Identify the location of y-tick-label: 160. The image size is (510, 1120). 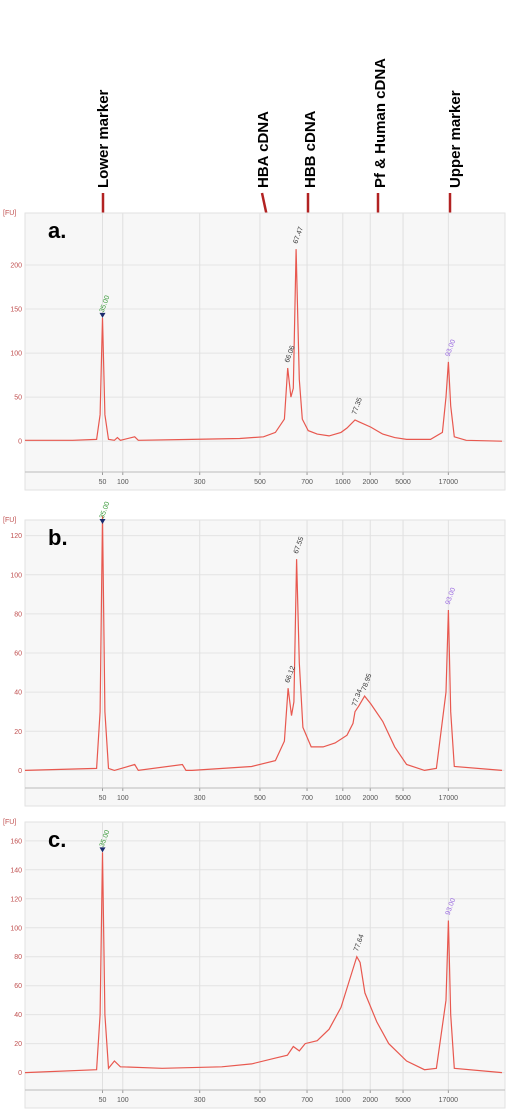
(16, 841).